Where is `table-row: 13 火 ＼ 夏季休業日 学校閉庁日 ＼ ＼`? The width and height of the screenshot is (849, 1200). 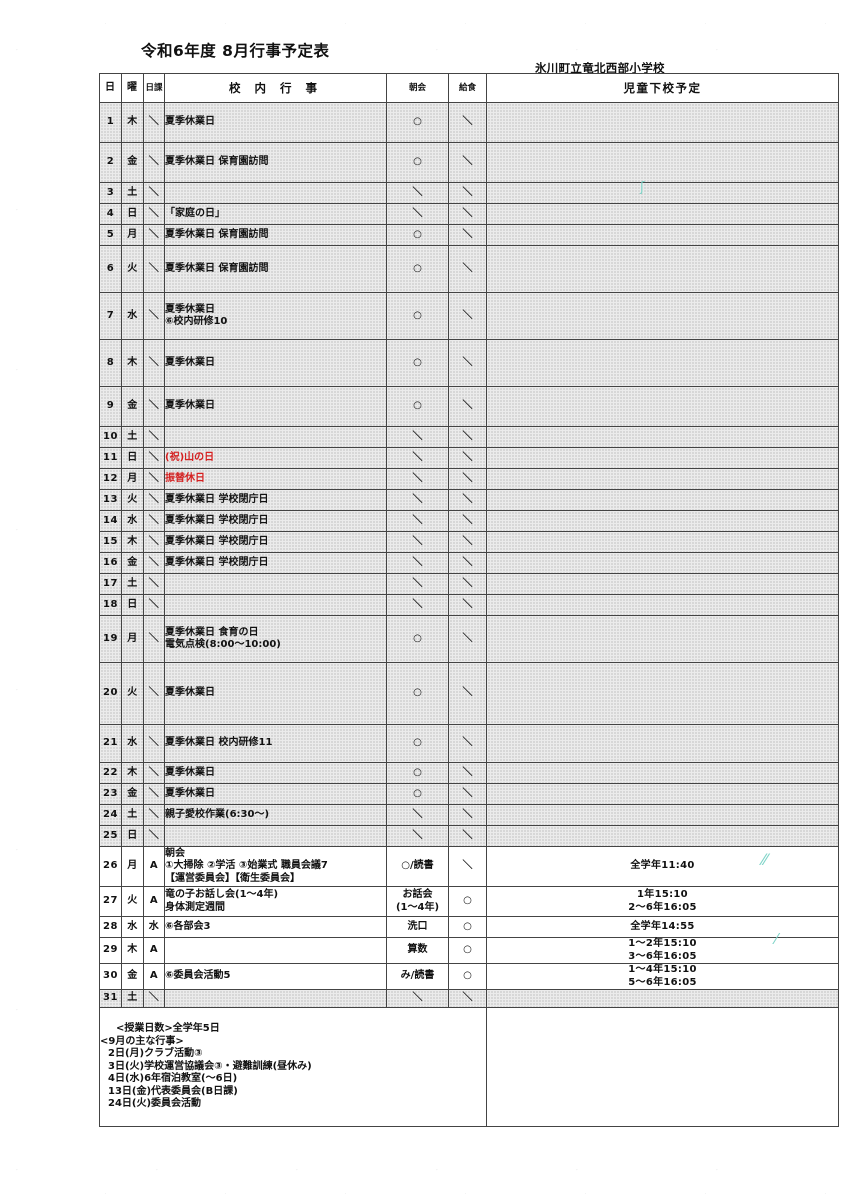
table-row: 13 火 ＼ 夏季休業日 学校閉庁日 ＼ ＼ is located at coordinates (469, 500).